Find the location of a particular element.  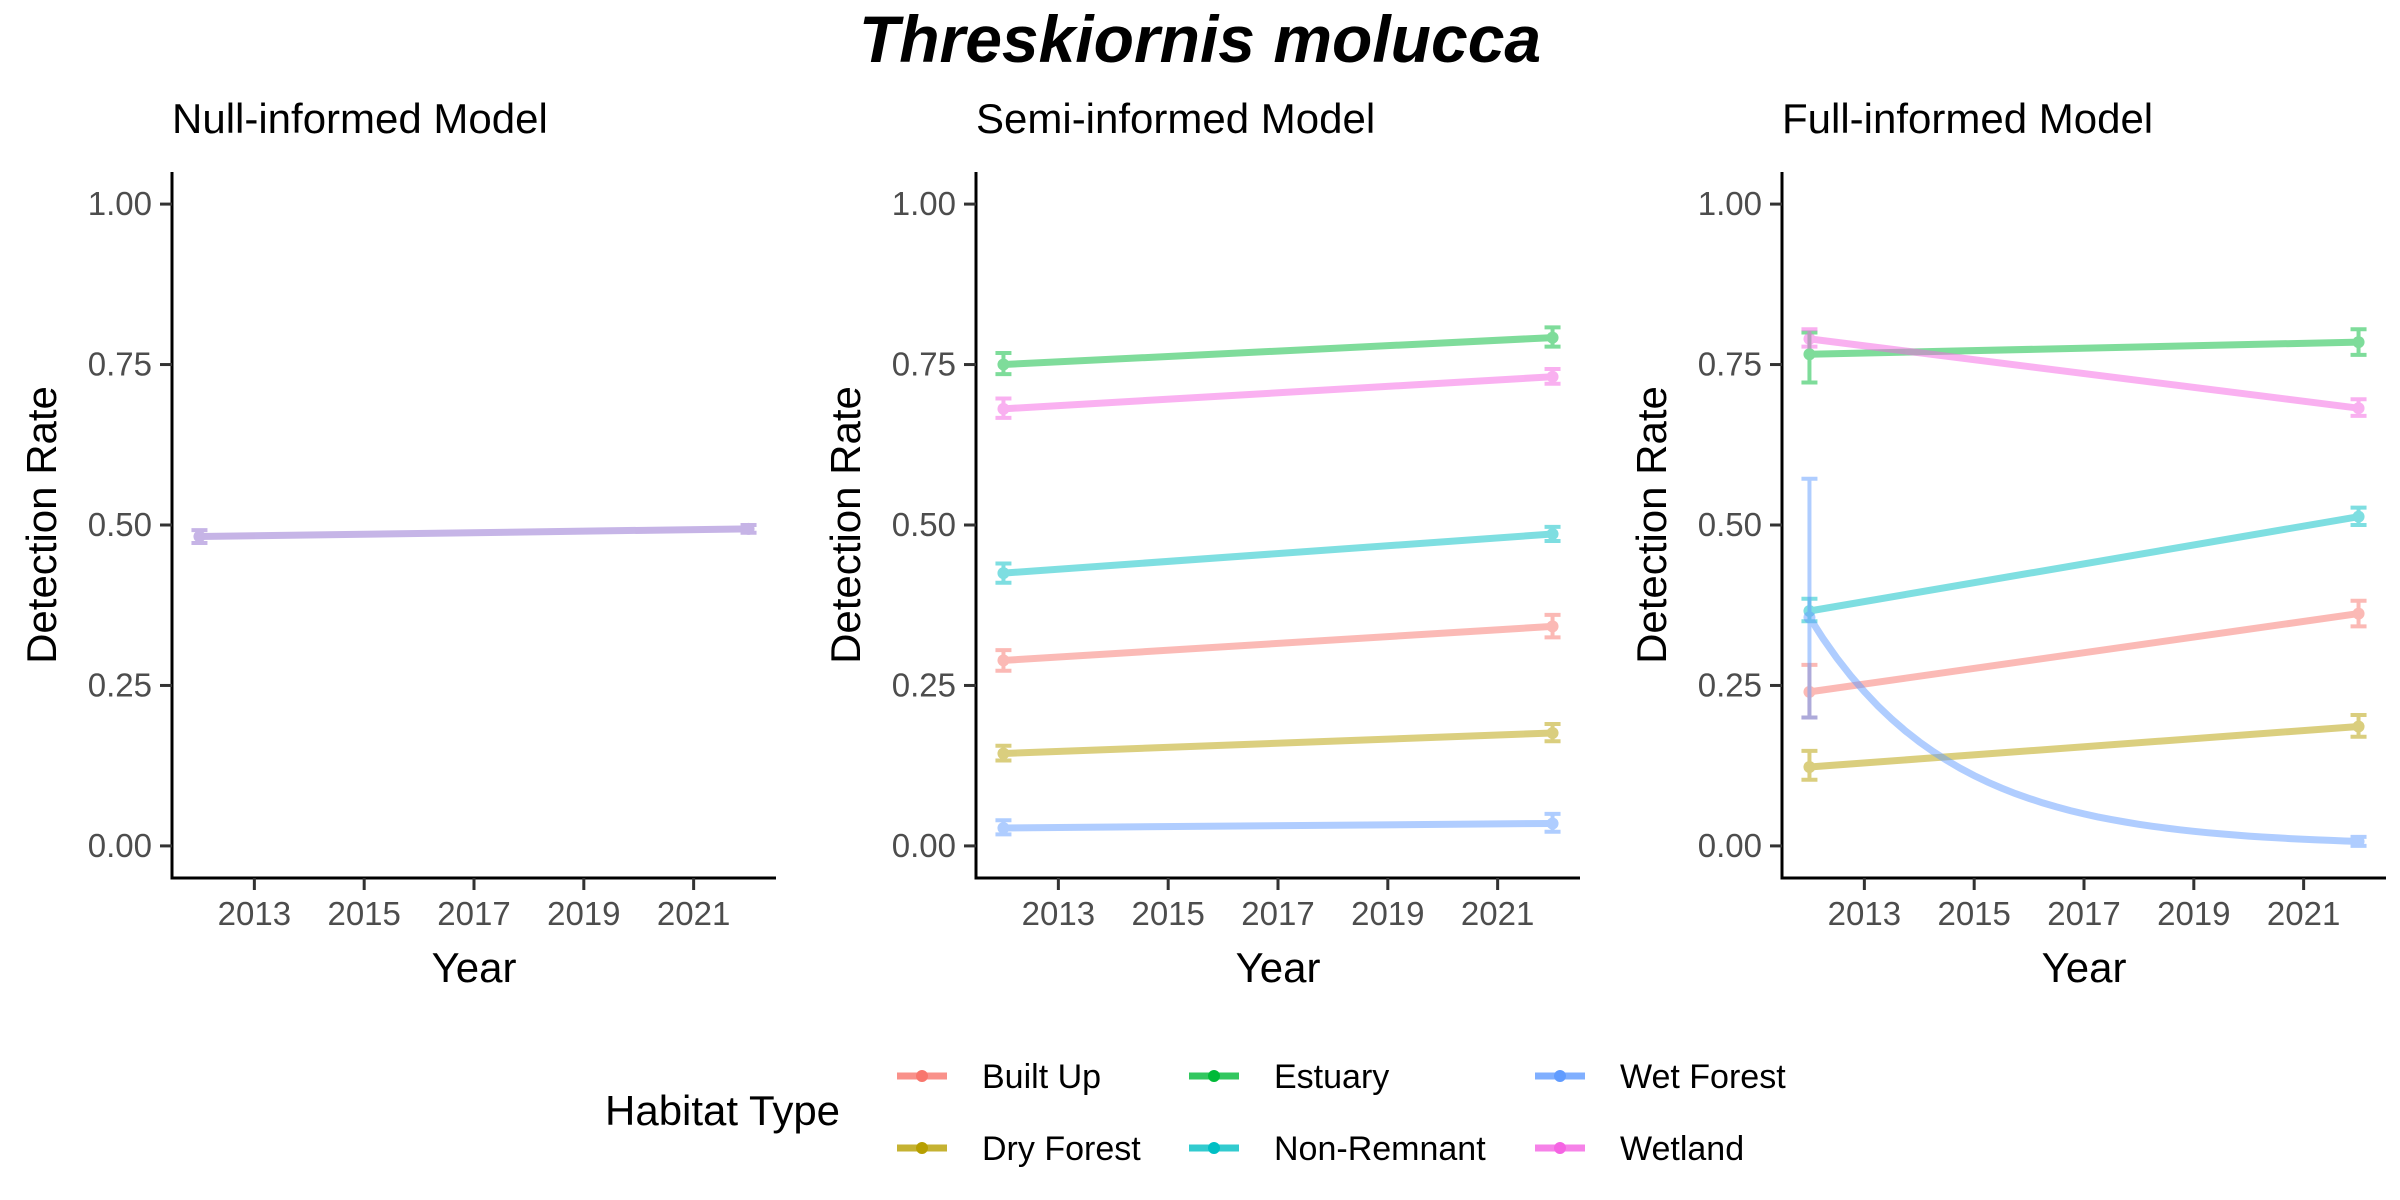

legend-entry-built-up: Built Up is located at coordinates (999, 1077).